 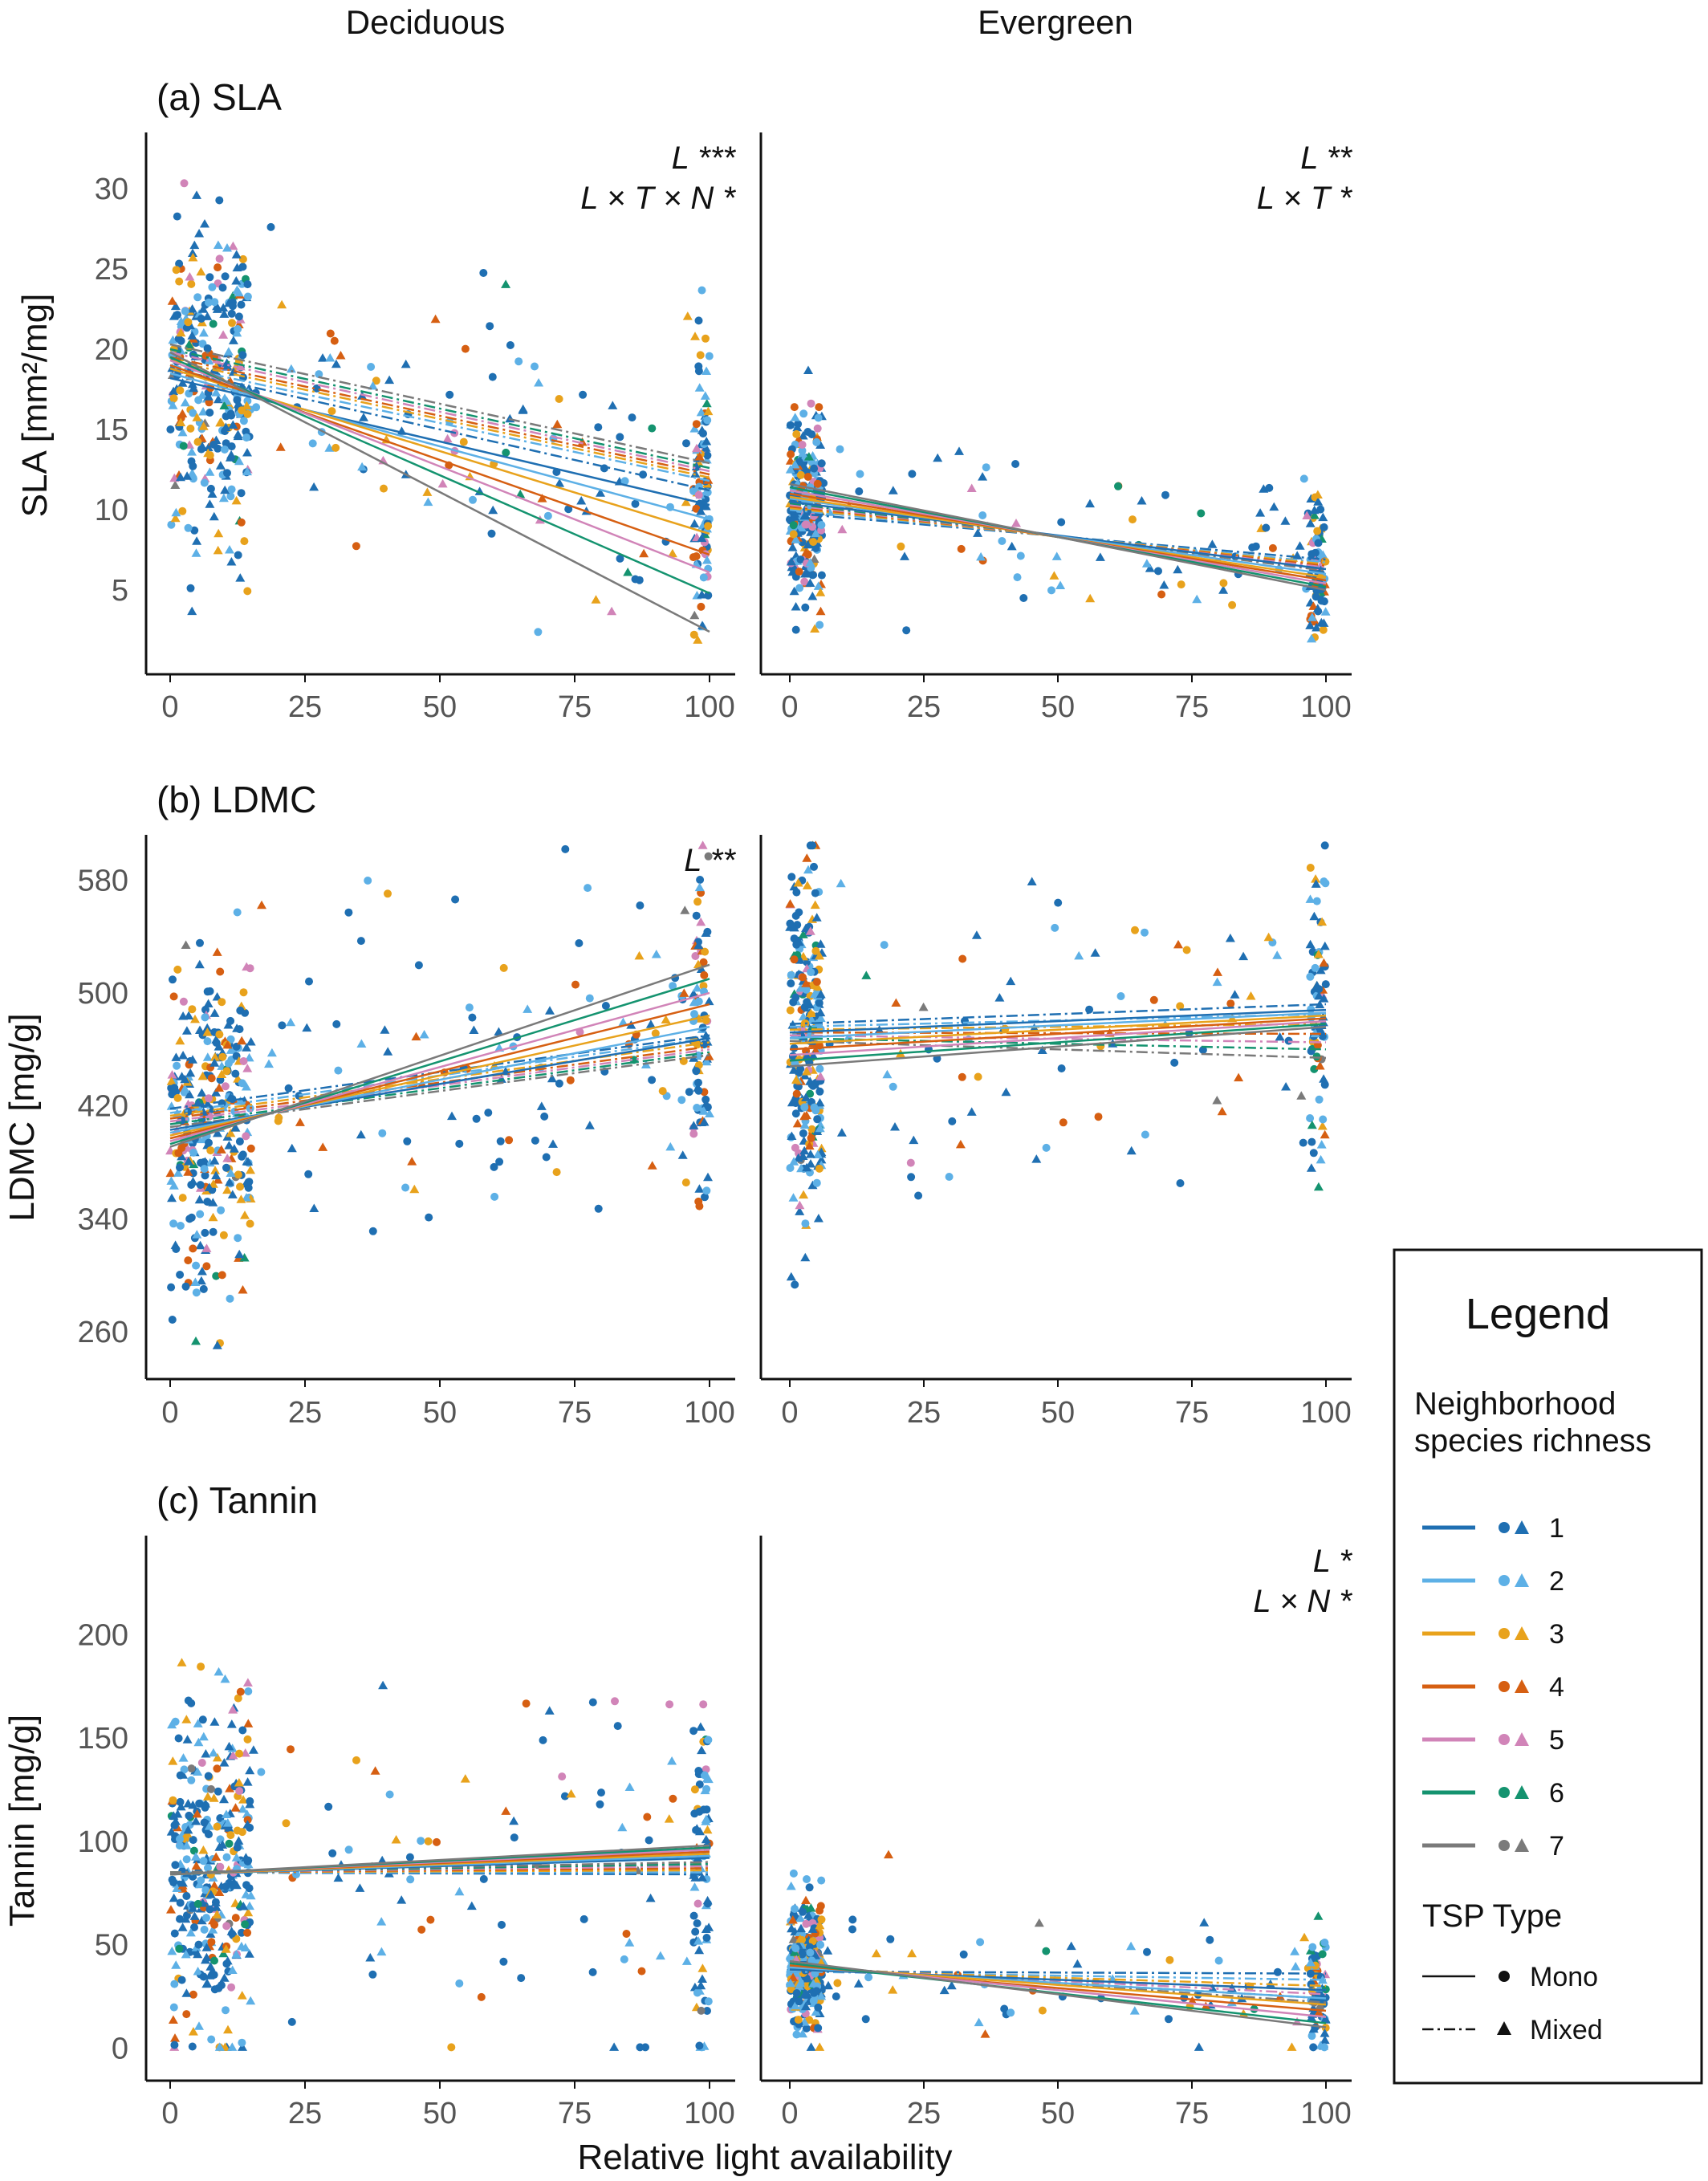 I want to click on x-tick-label: 25, so click(x=924, y=1413).